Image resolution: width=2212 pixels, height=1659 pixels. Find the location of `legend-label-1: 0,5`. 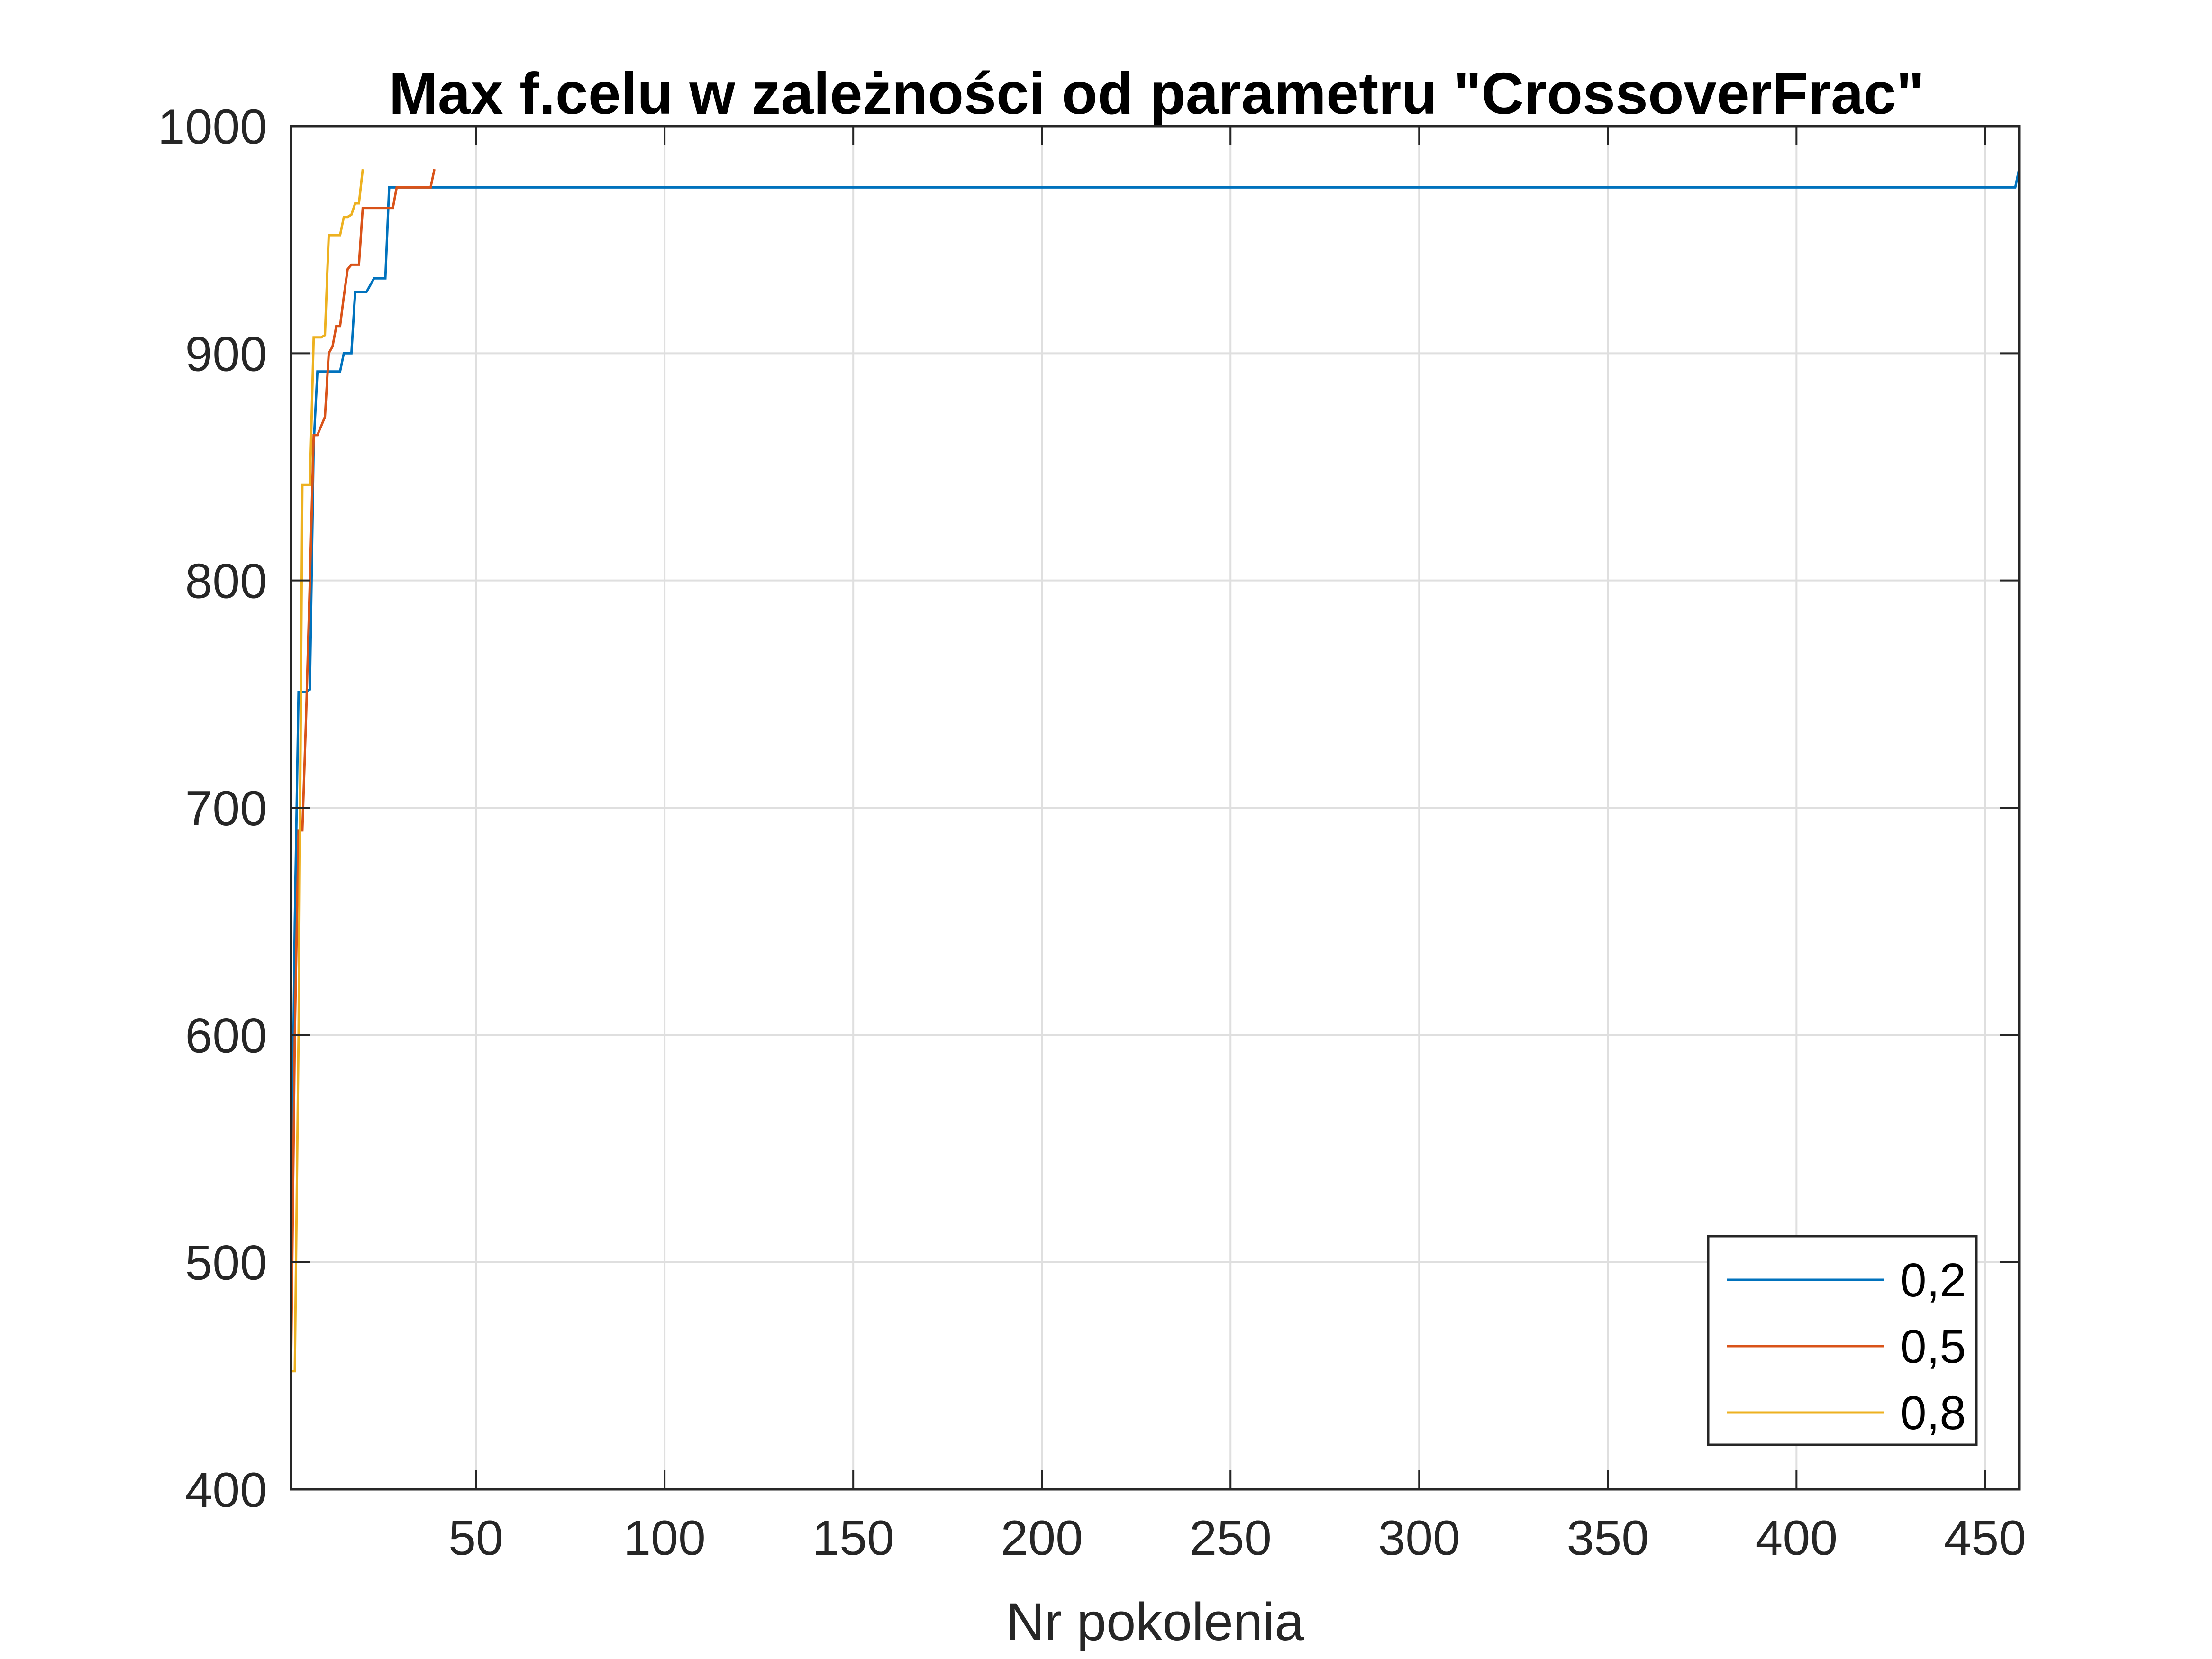

legend-label-1: 0,5 is located at coordinates (1933, 1346).